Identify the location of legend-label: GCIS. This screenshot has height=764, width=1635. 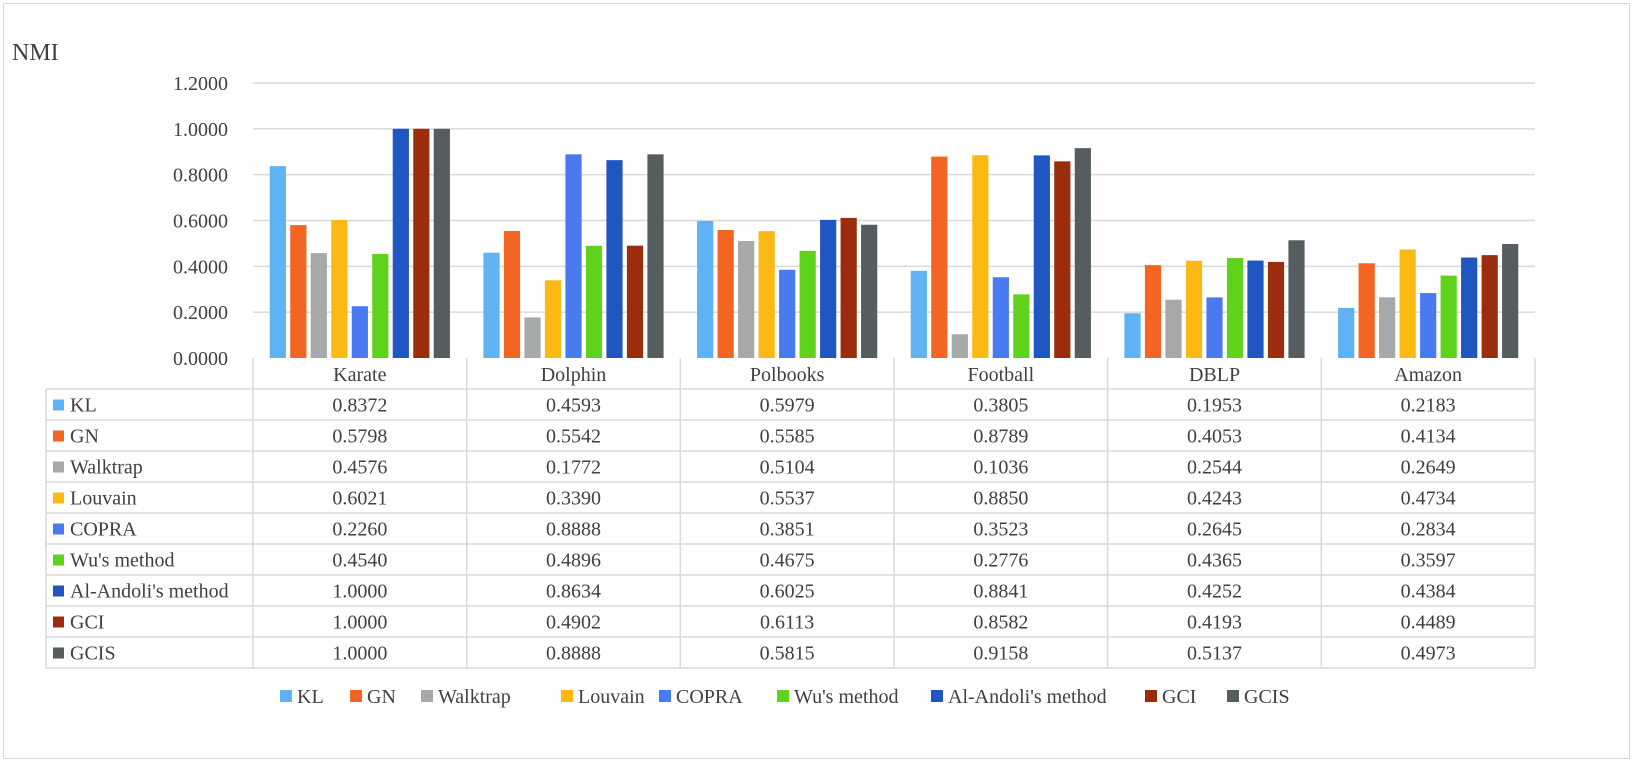
(1267, 697).